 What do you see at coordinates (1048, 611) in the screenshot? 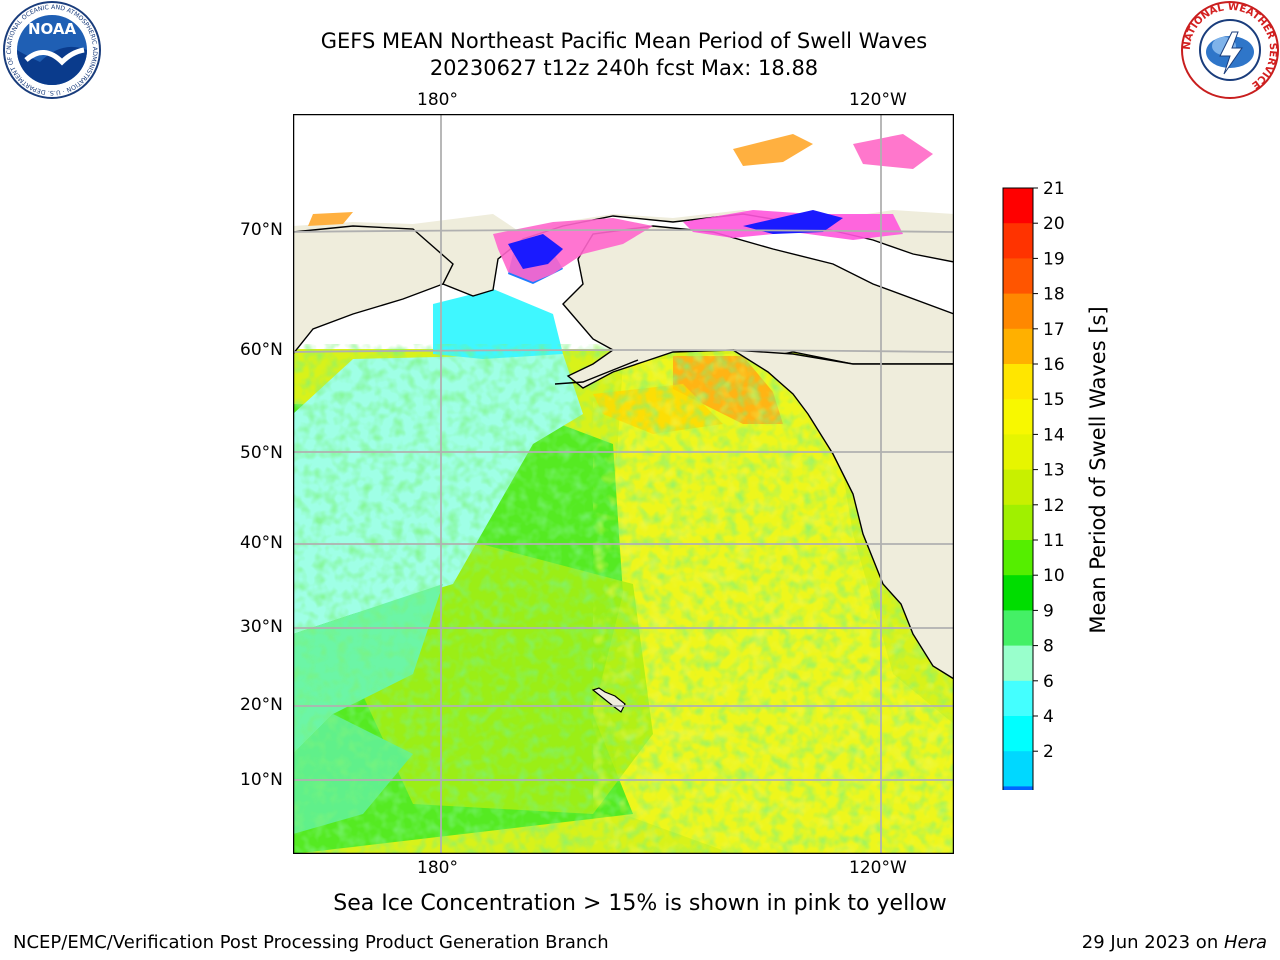
I see `colorbar-tick-label: 9` at bounding box center [1048, 611].